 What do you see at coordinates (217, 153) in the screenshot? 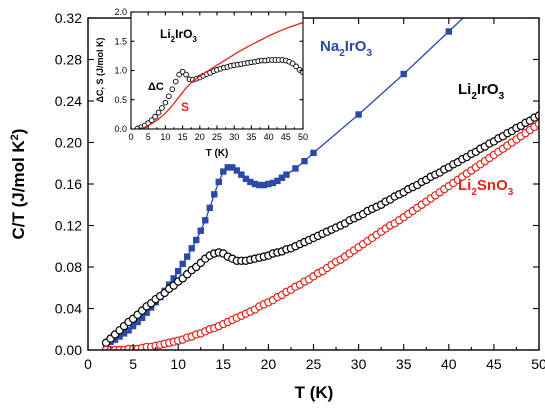
I see `inset-xlabel: T (K)` at bounding box center [217, 153].